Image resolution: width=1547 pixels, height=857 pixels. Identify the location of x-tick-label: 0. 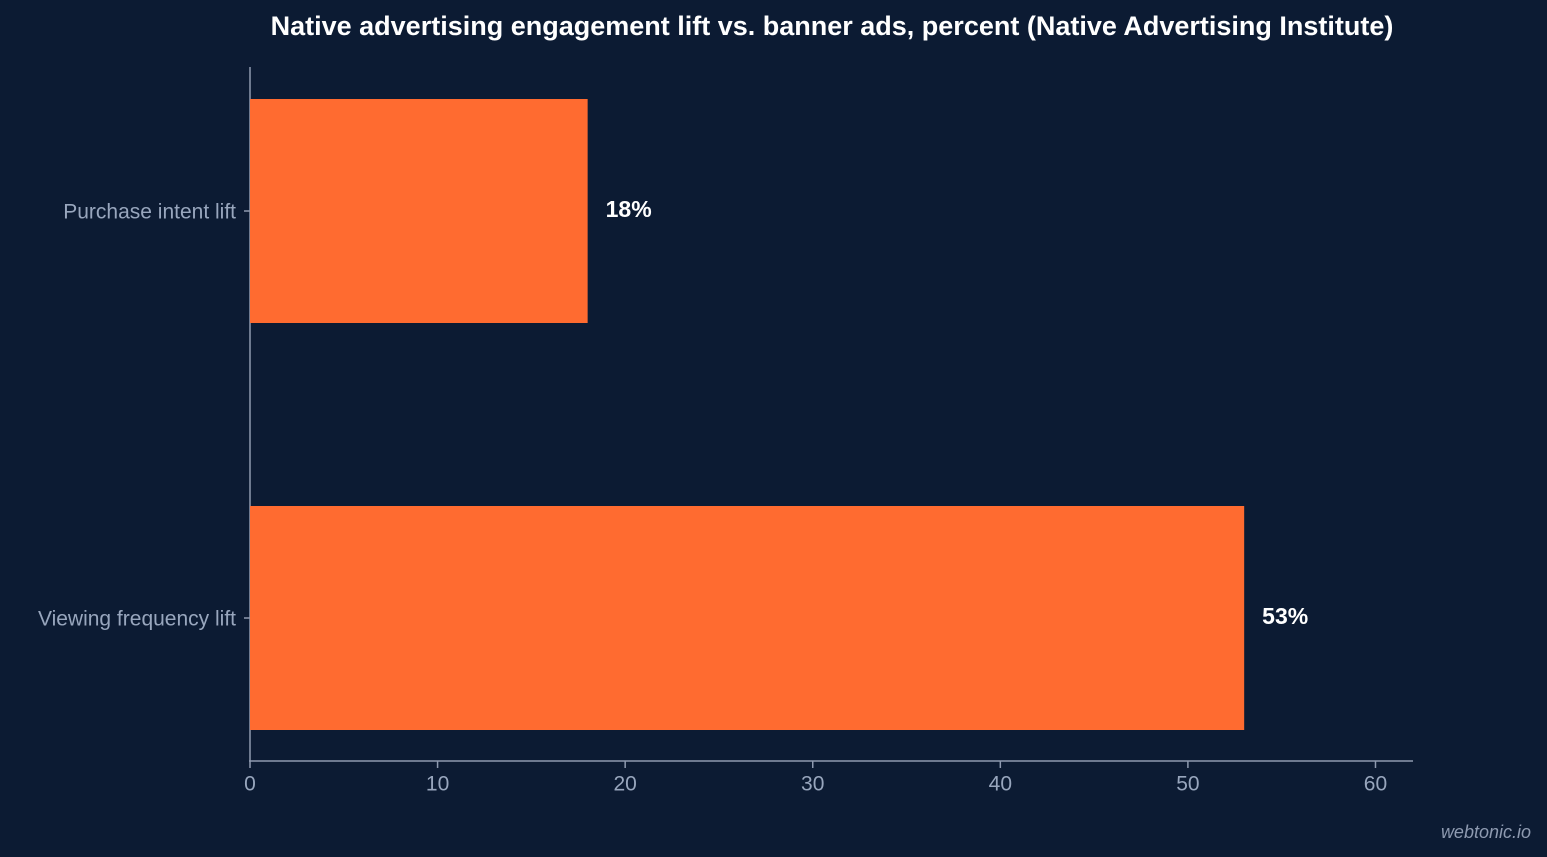
(250, 784).